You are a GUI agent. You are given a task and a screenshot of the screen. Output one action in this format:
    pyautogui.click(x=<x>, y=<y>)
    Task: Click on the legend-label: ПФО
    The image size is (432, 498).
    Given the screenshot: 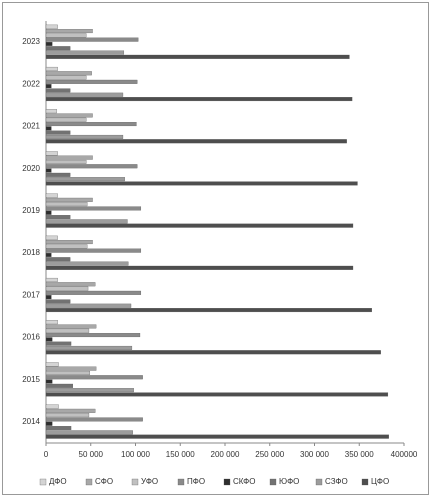 What is the action you would take?
    pyautogui.click(x=196, y=481)
    